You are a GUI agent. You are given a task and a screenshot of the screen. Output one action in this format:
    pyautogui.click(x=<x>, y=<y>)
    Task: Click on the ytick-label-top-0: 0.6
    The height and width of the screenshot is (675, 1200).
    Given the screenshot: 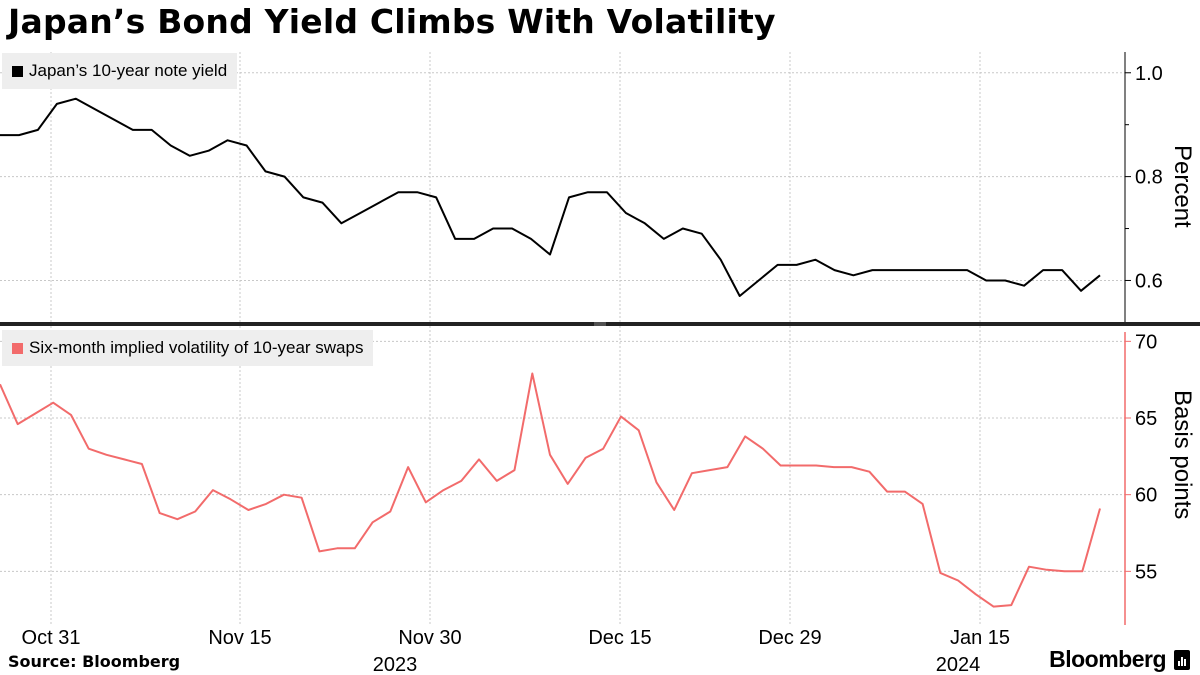 What is the action you would take?
    pyautogui.click(x=1149, y=281)
    